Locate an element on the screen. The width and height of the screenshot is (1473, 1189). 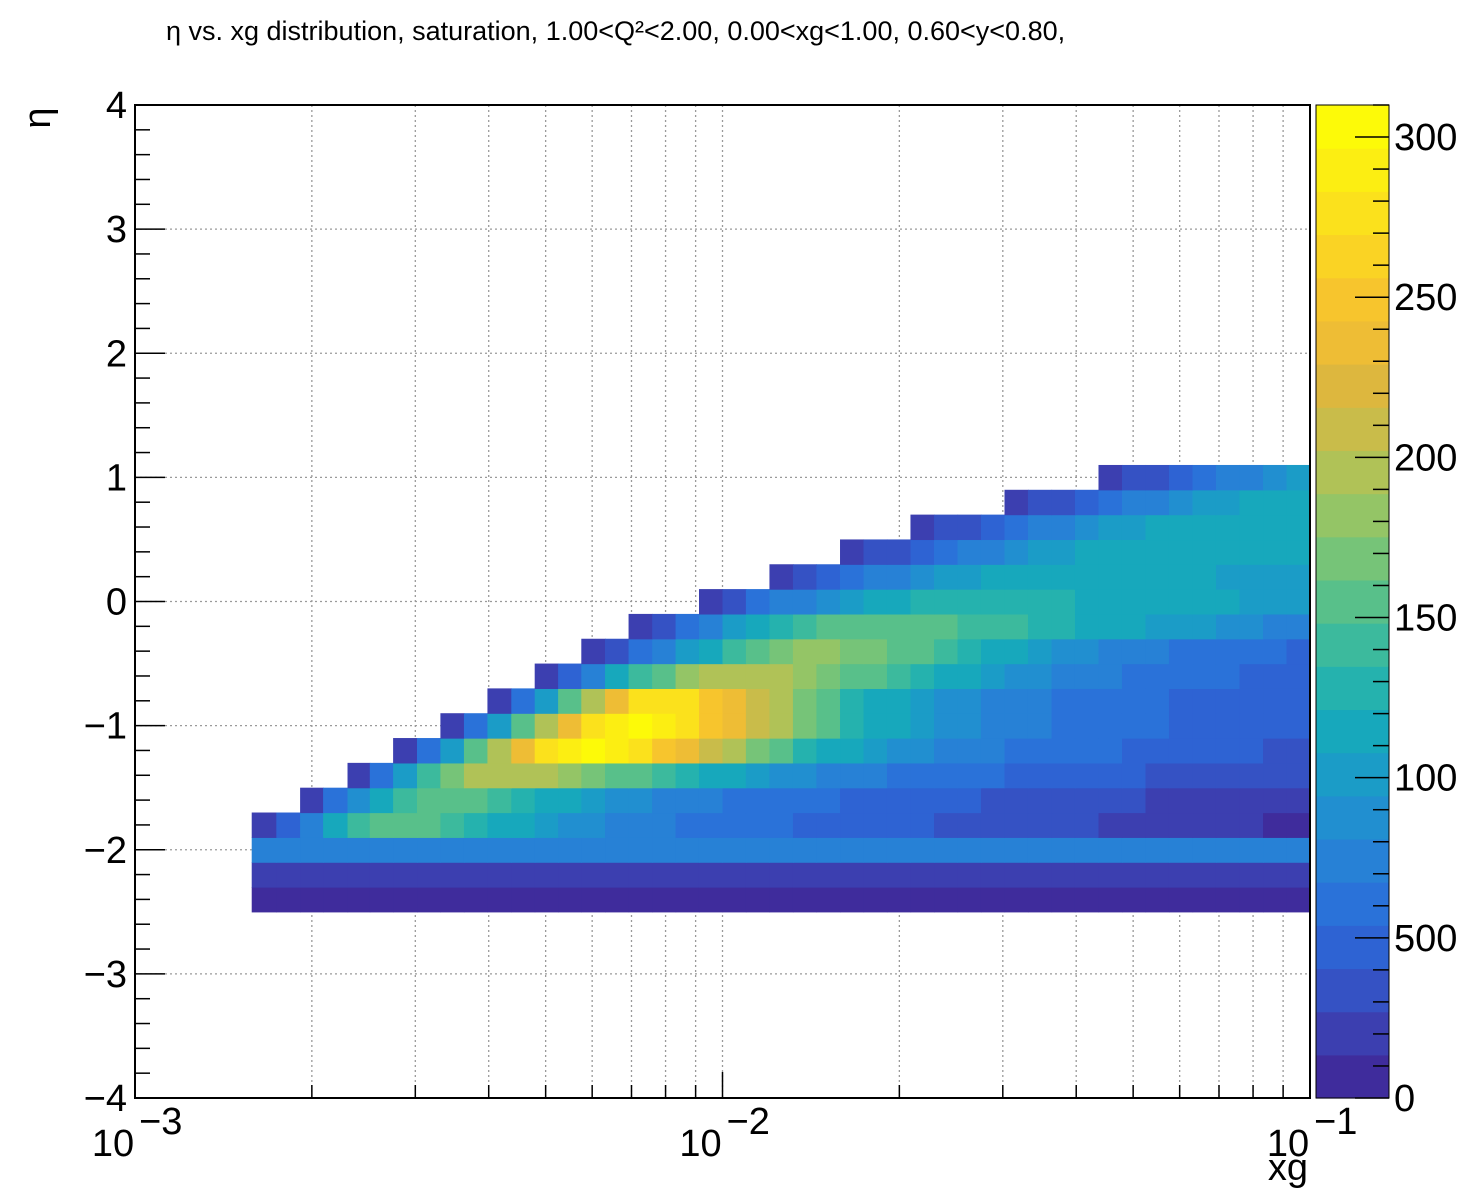
y-tick-label: −3 is located at coordinates (105, 975).